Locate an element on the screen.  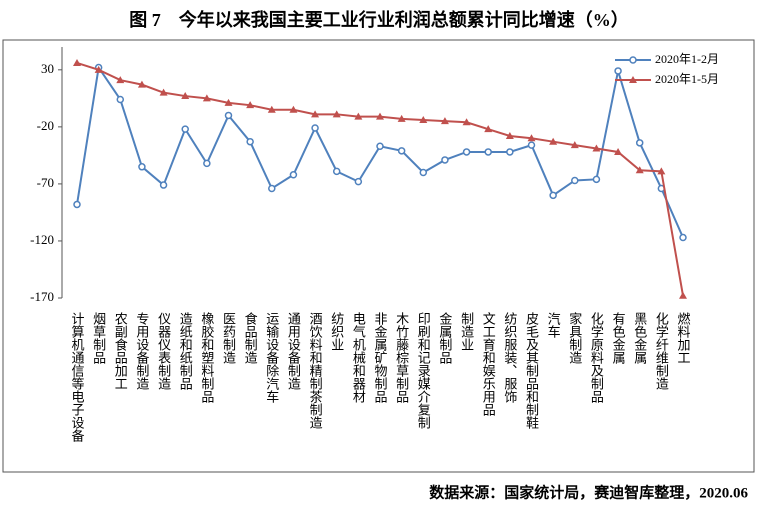
x-tick-label: 纺织服装、服饰 is located at coordinates (509, 357).